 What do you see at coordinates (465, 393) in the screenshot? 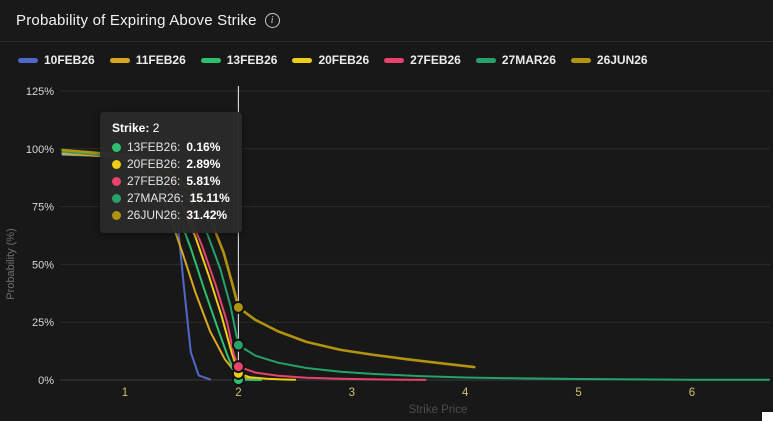
I see `x-tick-label: 4` at bounding box center [465, 393].